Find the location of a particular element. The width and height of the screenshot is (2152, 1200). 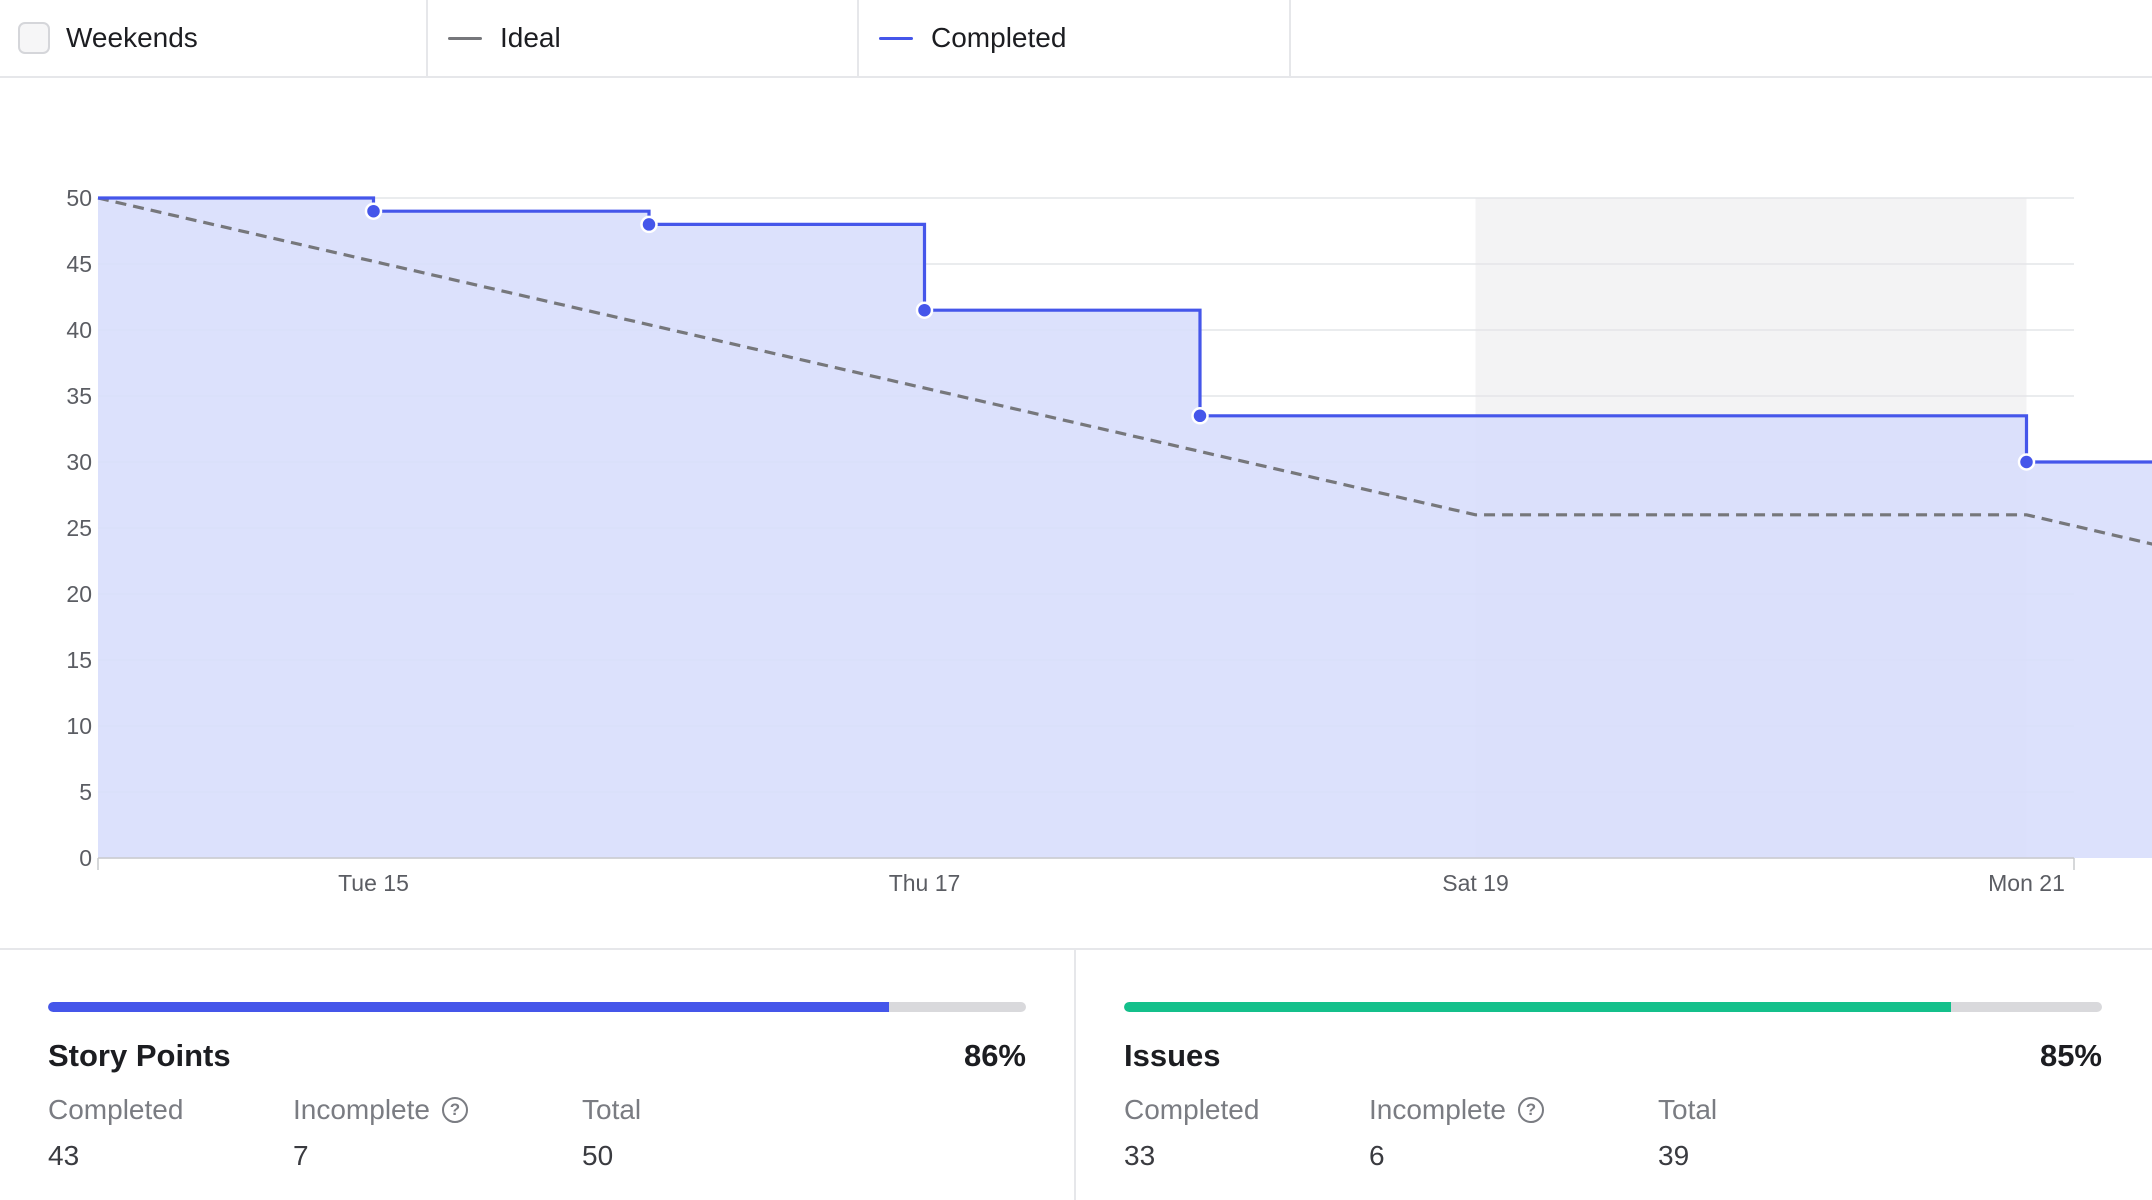

weekends-checkbox is located at coordinates (34, 38).